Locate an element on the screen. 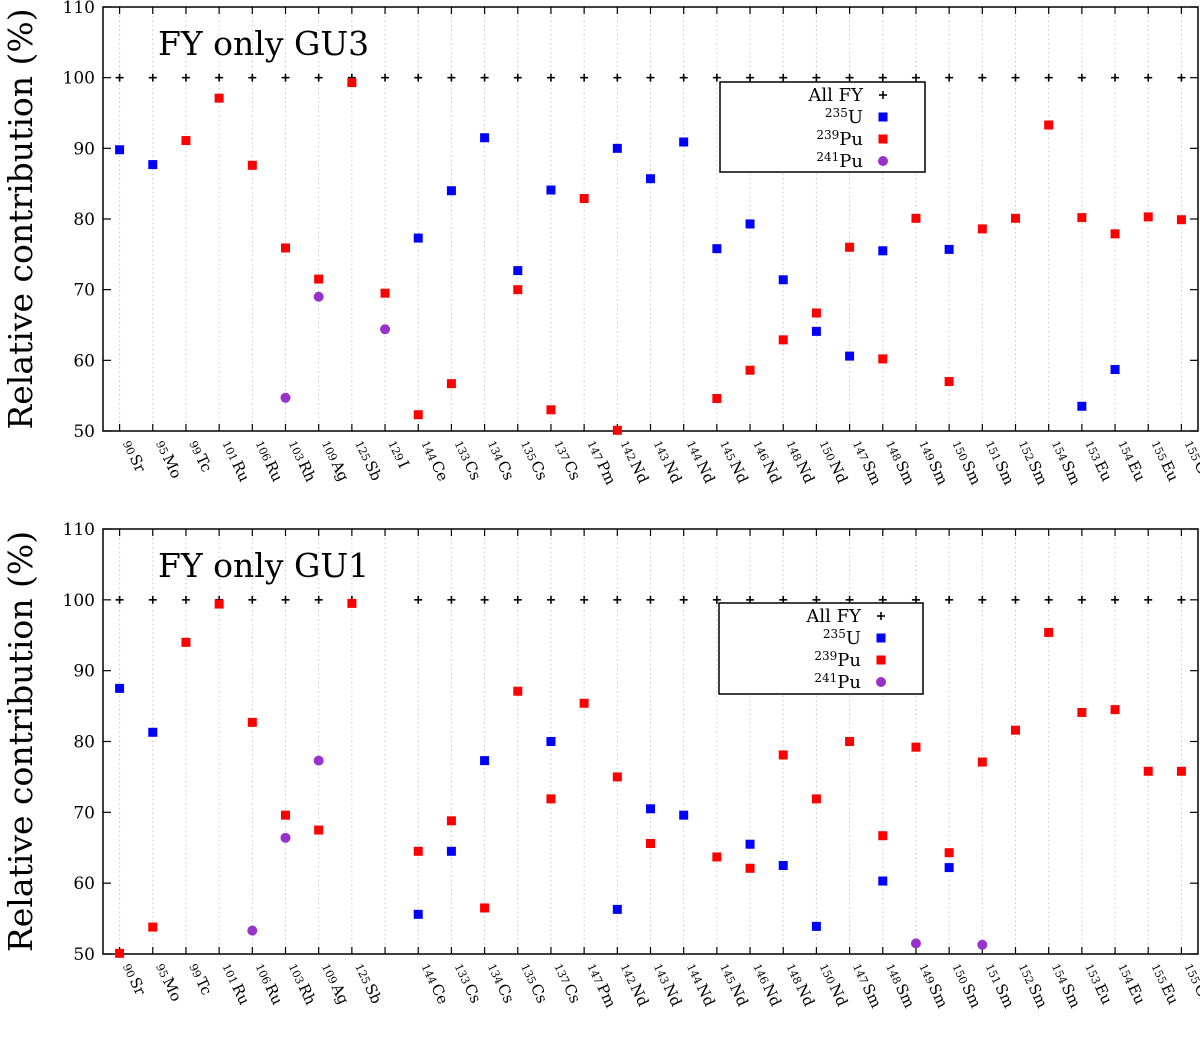 This screenshot has width=1200, height=1038. x-tick-label: 142Nd is located at coordinates (635, 461).